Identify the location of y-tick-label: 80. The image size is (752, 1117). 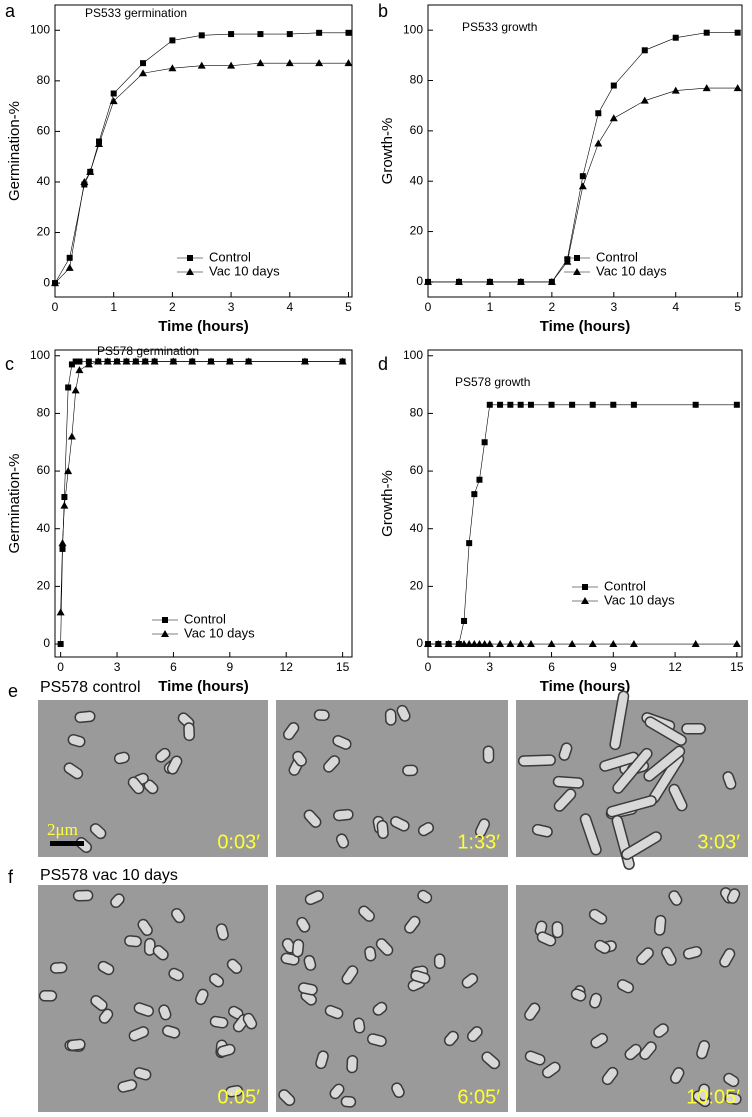
(44, 413).